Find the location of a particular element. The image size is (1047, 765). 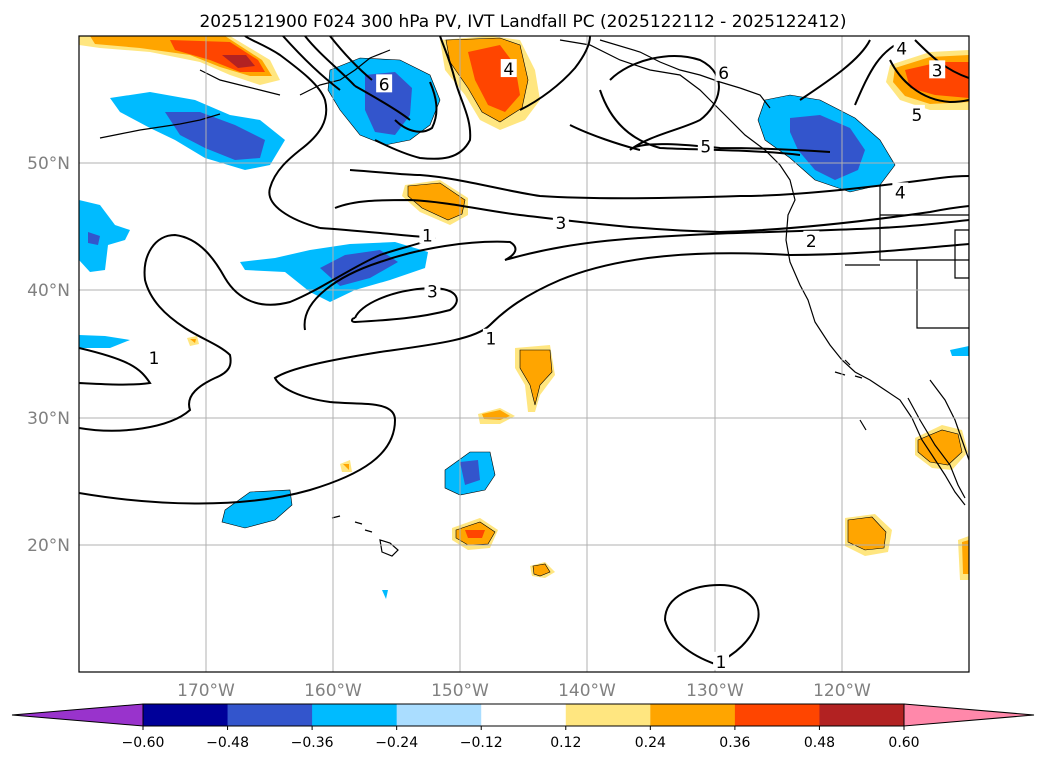

colorbar-tick-label: −0.60 is located at coordinates (143, 743).